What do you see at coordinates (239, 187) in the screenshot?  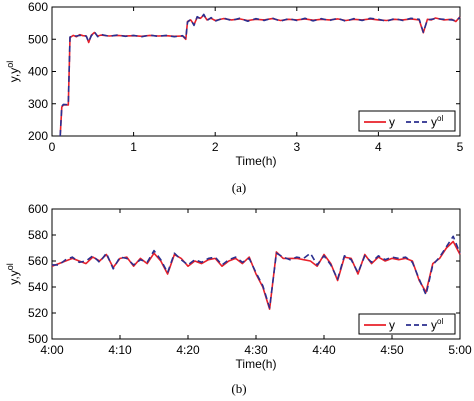 I see `caption: (a)` at bounding box center [239, 187].